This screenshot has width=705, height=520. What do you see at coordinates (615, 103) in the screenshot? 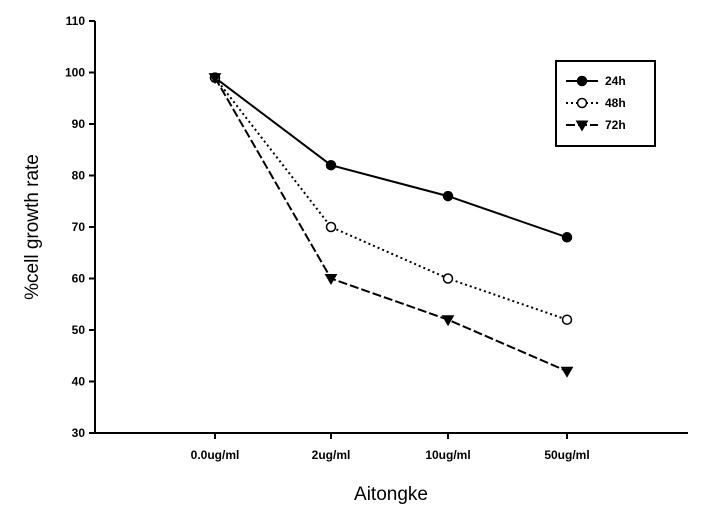
I see `legend-label: 48h` at bounding box center [615, 103].